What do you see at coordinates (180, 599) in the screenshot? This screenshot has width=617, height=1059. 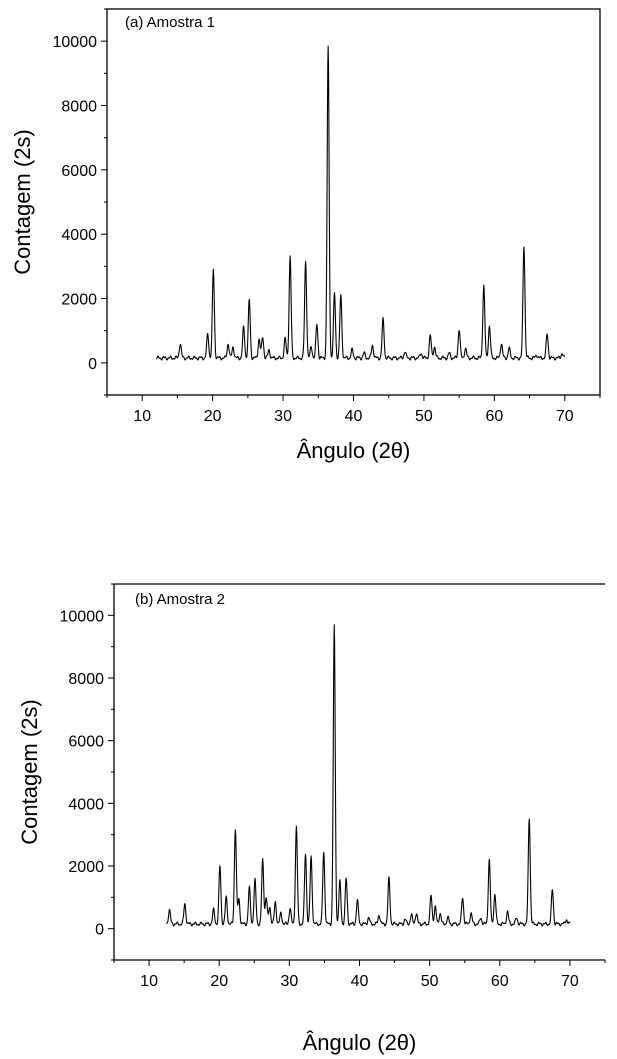 I see `panel-title: (b) Amostra 2` at bounding box center [180, 599].